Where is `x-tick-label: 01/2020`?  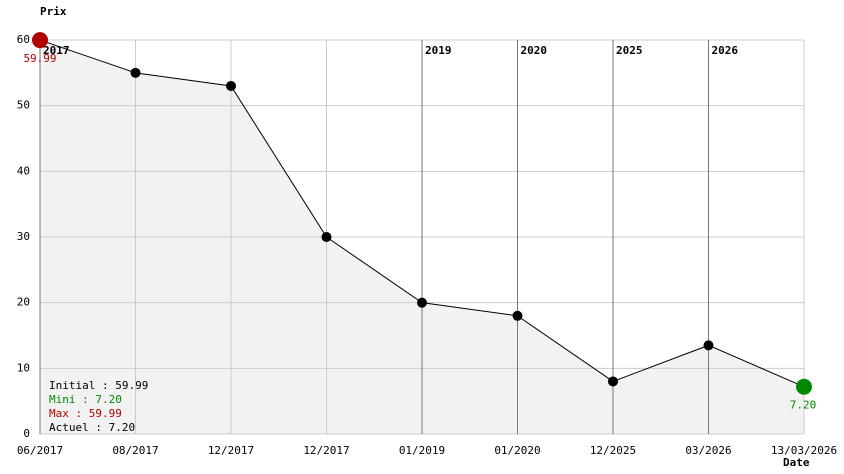 x-tick-label: 01/2020 is located at coordinates (517, 450).